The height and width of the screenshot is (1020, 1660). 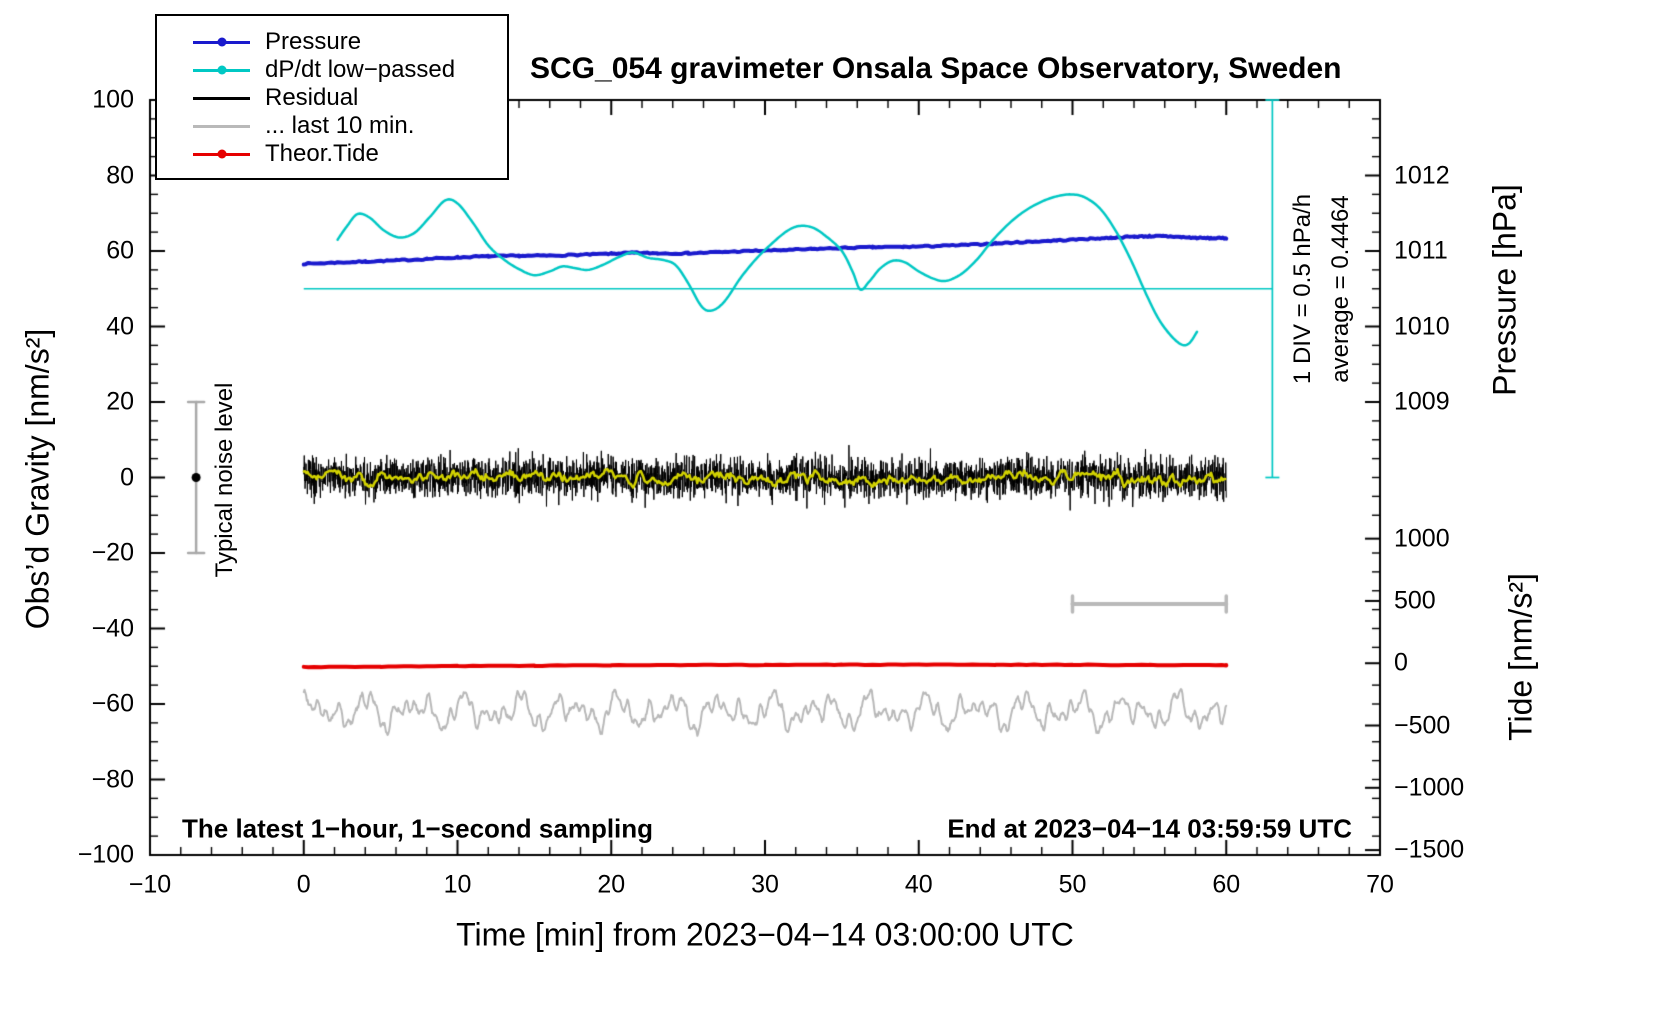 I want to click on y-axis-title-tide: Tide [nm/s²], so click(x=1520, y=657).